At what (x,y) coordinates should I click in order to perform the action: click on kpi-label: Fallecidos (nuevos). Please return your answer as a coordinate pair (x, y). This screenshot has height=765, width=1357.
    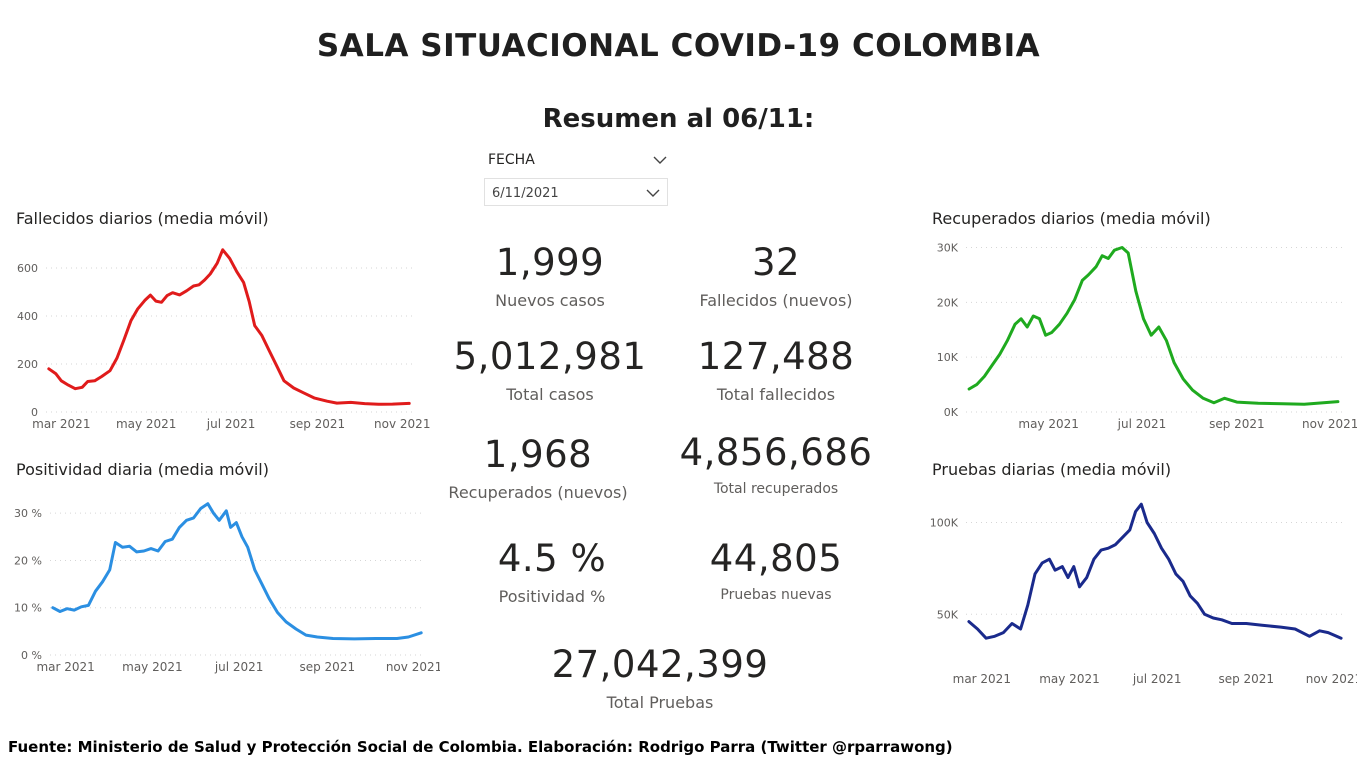
    Looking at the image, I should click on (776, 300).